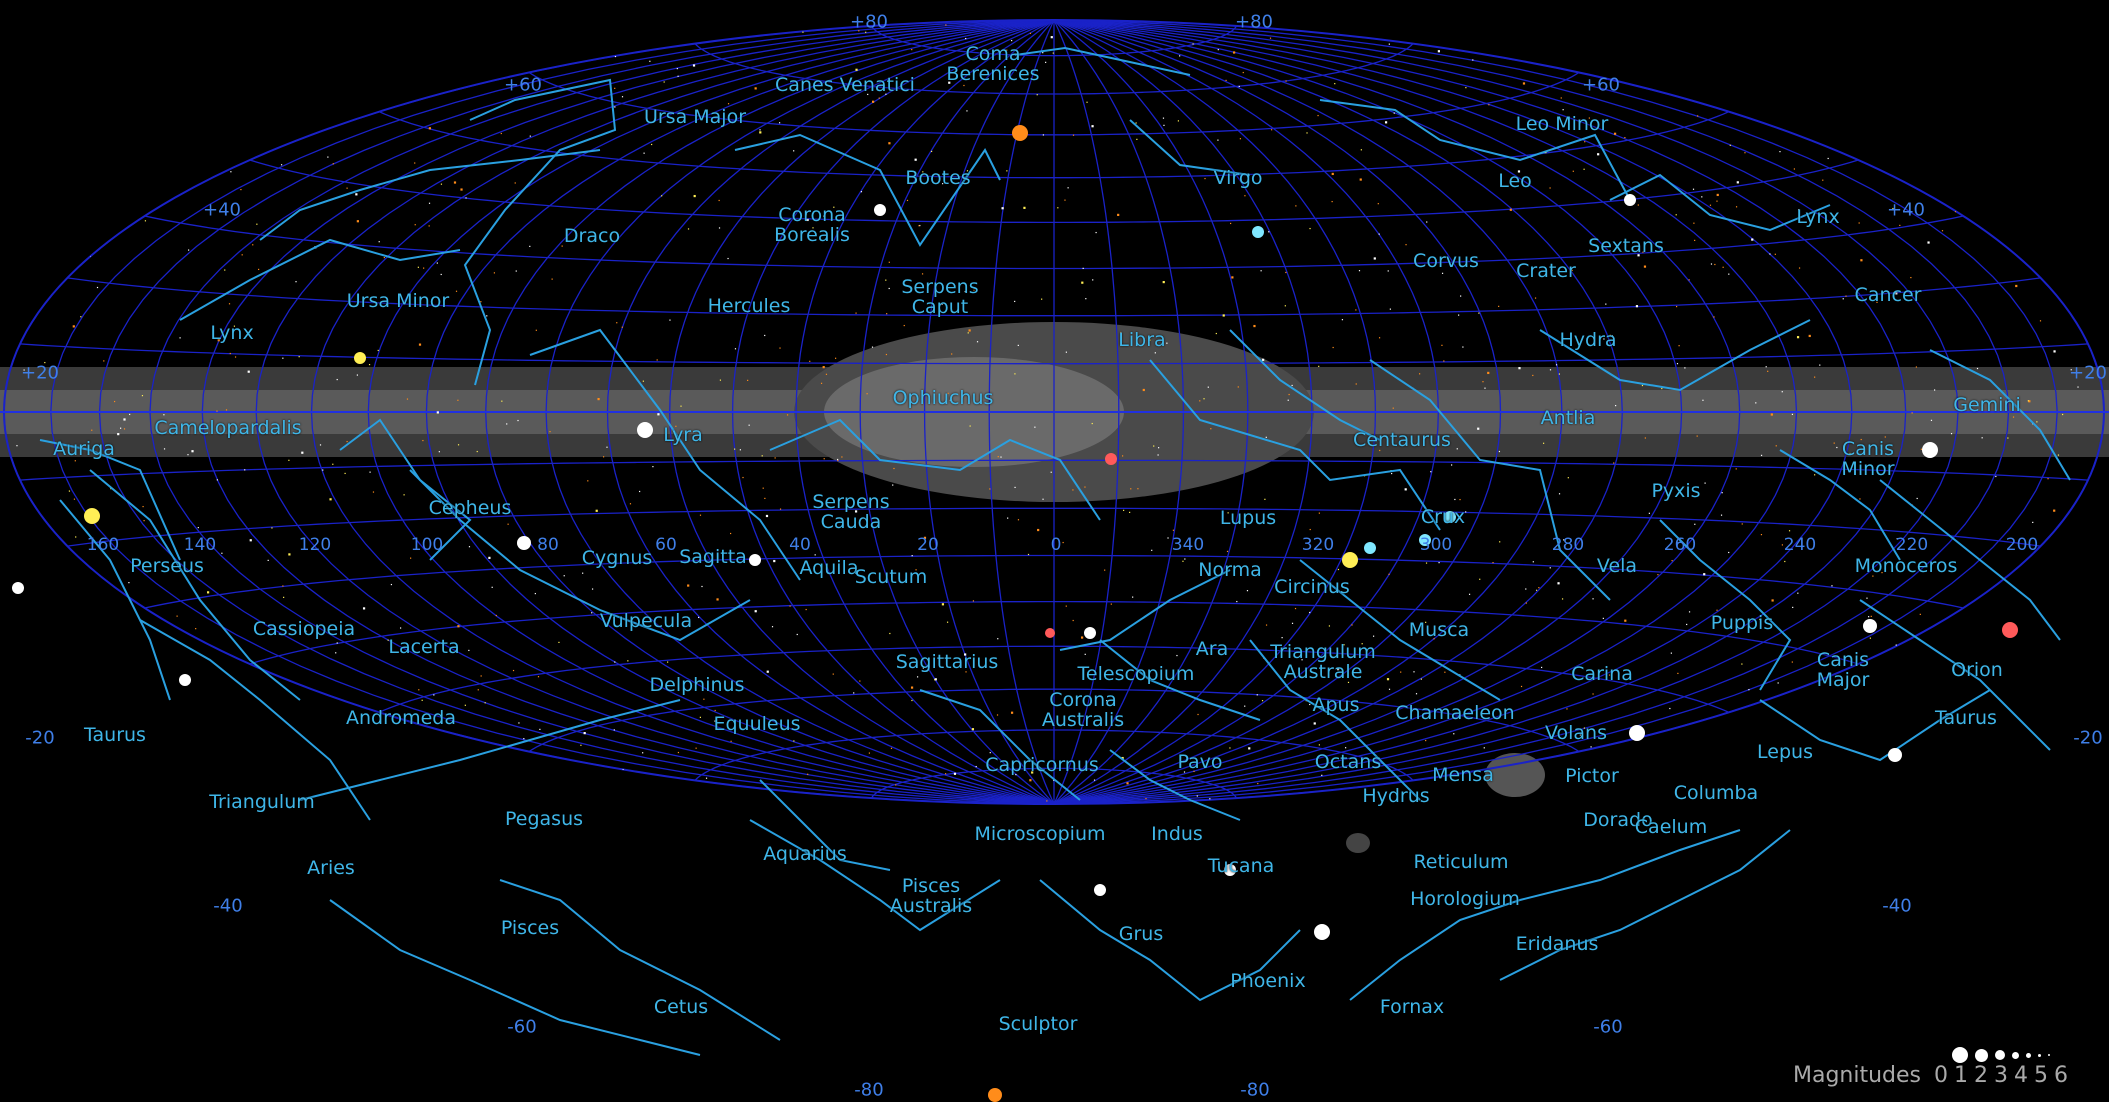 This screenshot has width=2109, height=1102. What do you see at coordinates (2001, 1055) in the screenshot?
I see `legend-dots` at bounding box center [2001, 1055].